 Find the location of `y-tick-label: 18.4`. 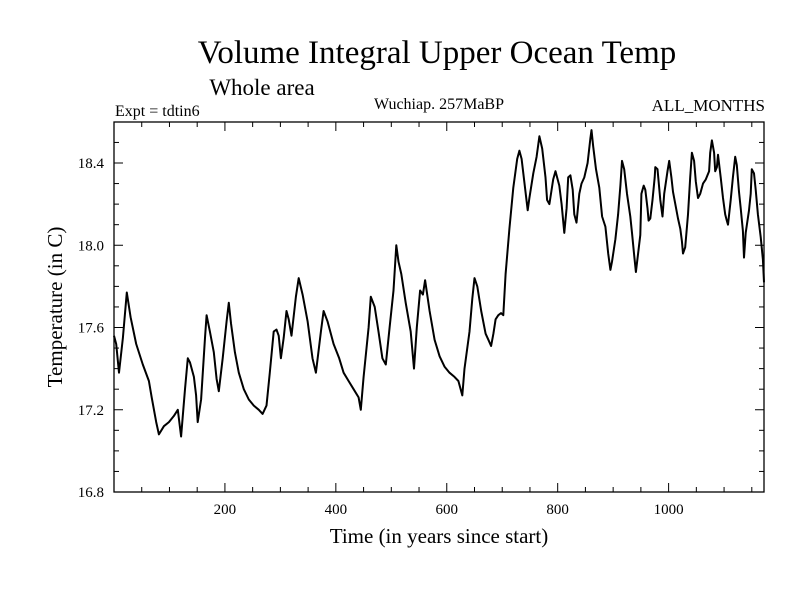

y-tick-label: 18.4 is located at coordinates (91, 164).